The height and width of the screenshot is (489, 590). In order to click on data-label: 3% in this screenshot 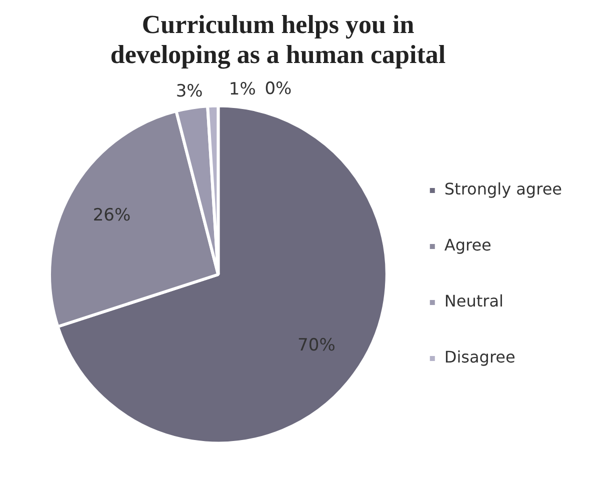, I will do `click(189, 92)`.